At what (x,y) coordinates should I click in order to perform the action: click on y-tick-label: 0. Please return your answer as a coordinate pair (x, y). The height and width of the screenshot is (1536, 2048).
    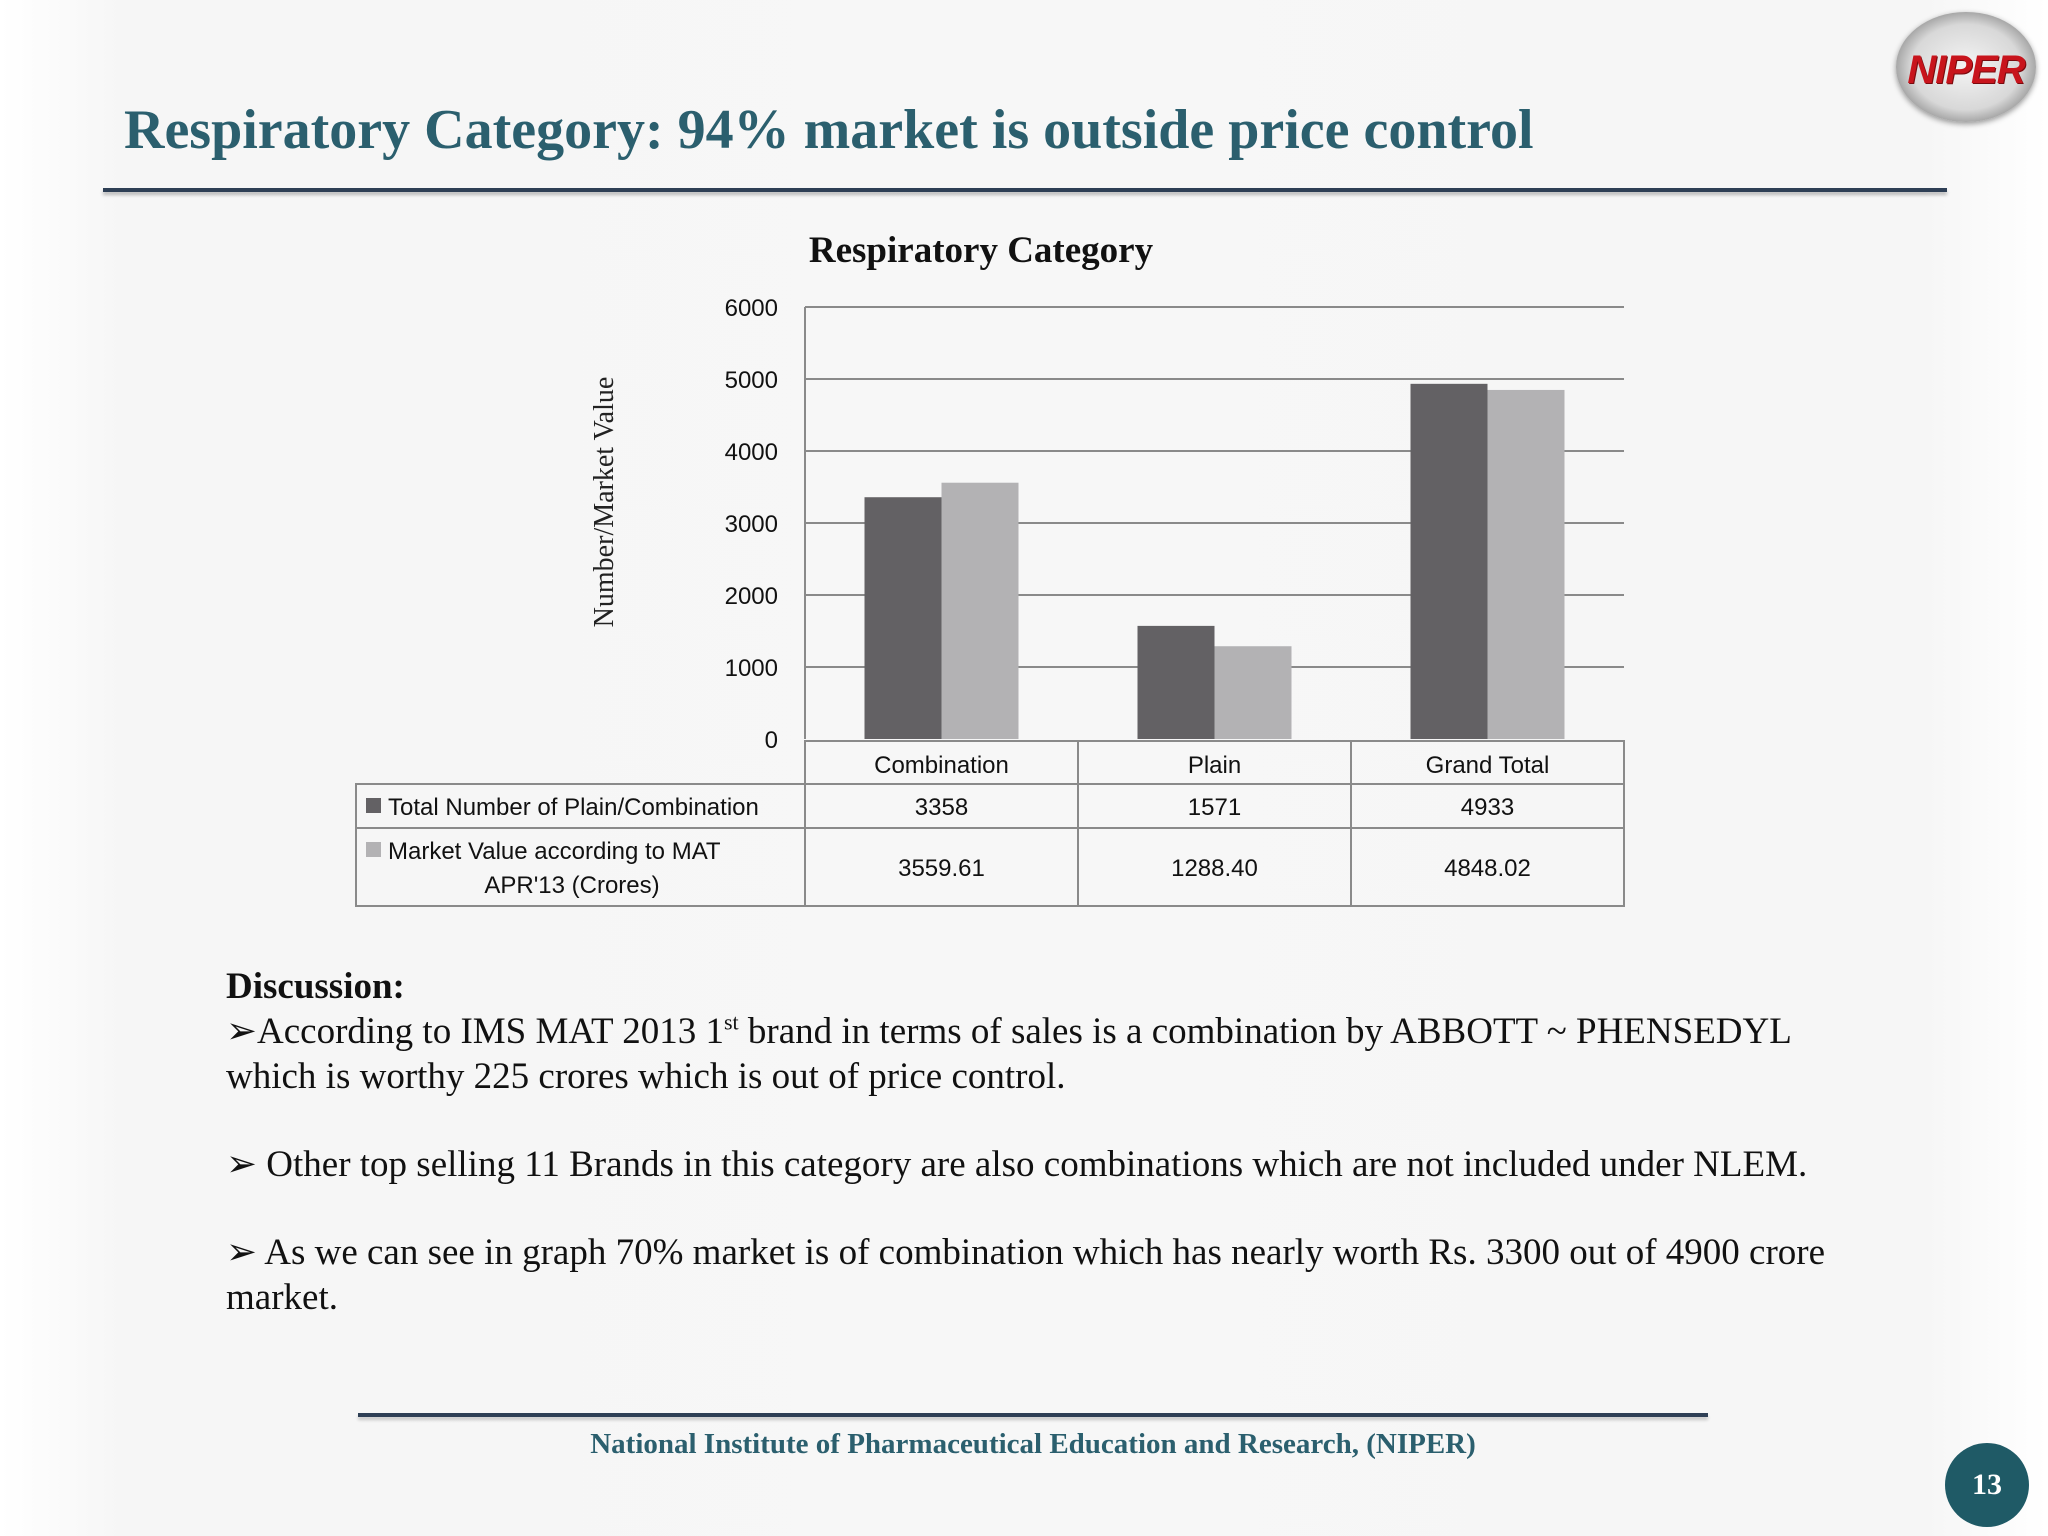
    Looking at the image, I should click on (771, 740).